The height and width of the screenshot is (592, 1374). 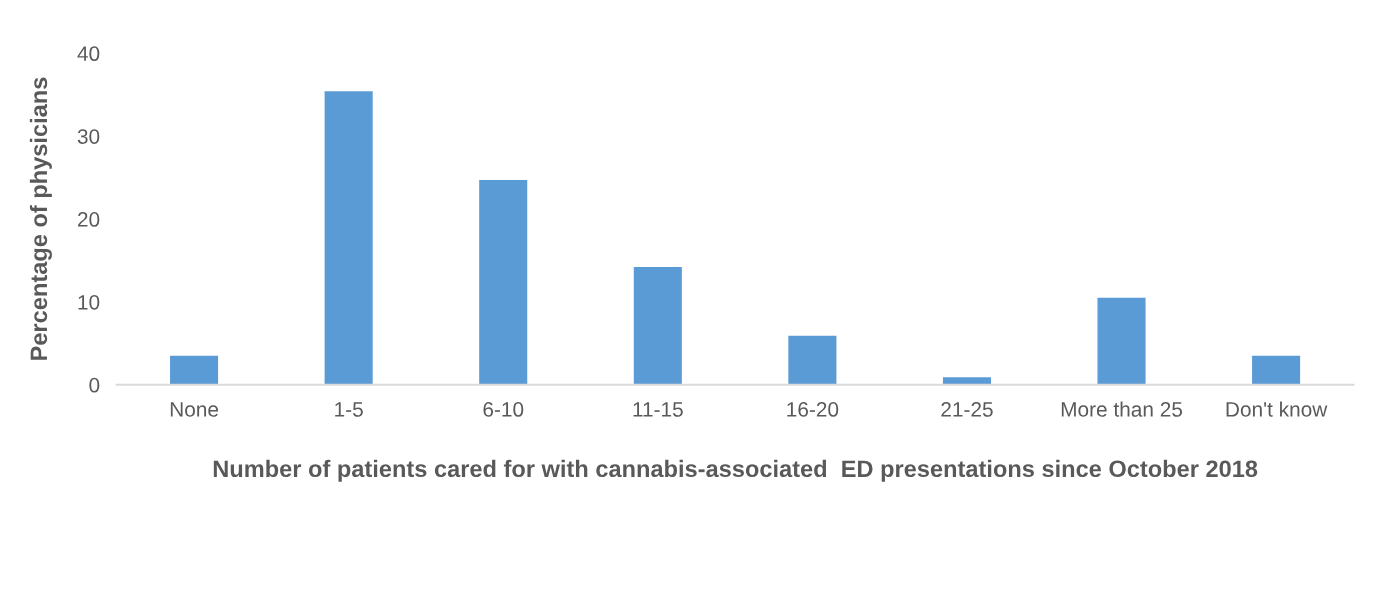 I want to click on x-tick-label: 16-20, so click(x=813, y=409).